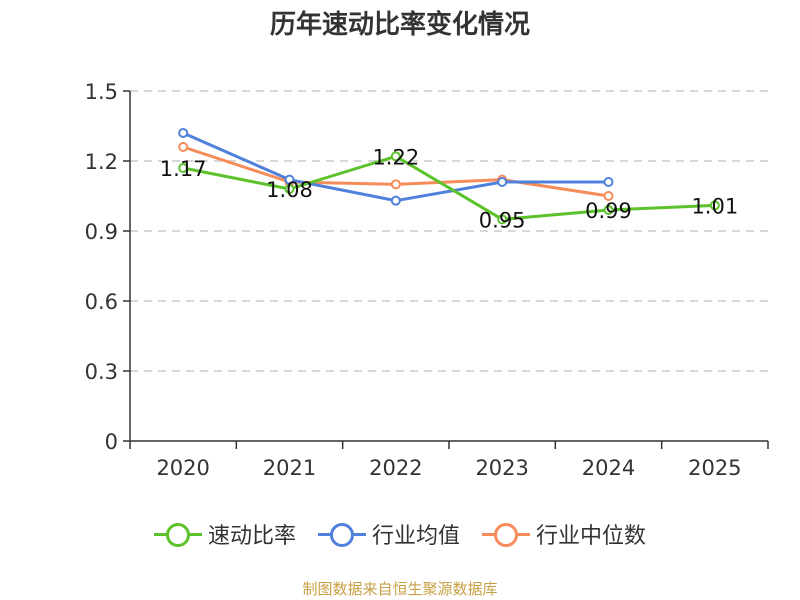 The height and width of the screenshot is (600, 800). I want to click on series-0-point-2025, so click(714, 205).